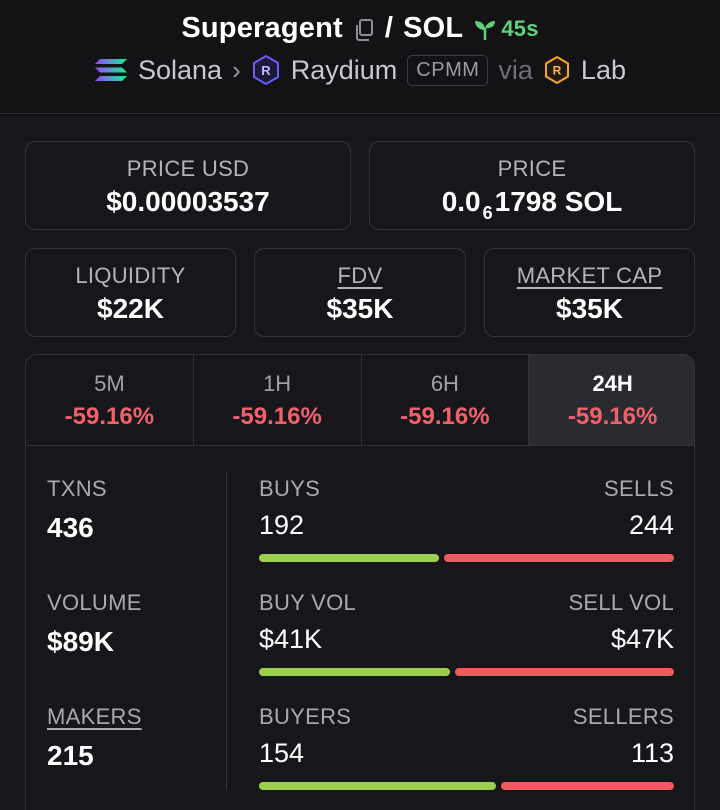 The height and width of the screenshot is (810, 720). Describe the element at coordinates (621, 602) in the screenshot. I see `sell-vol-label: SELL VOL` at that location.